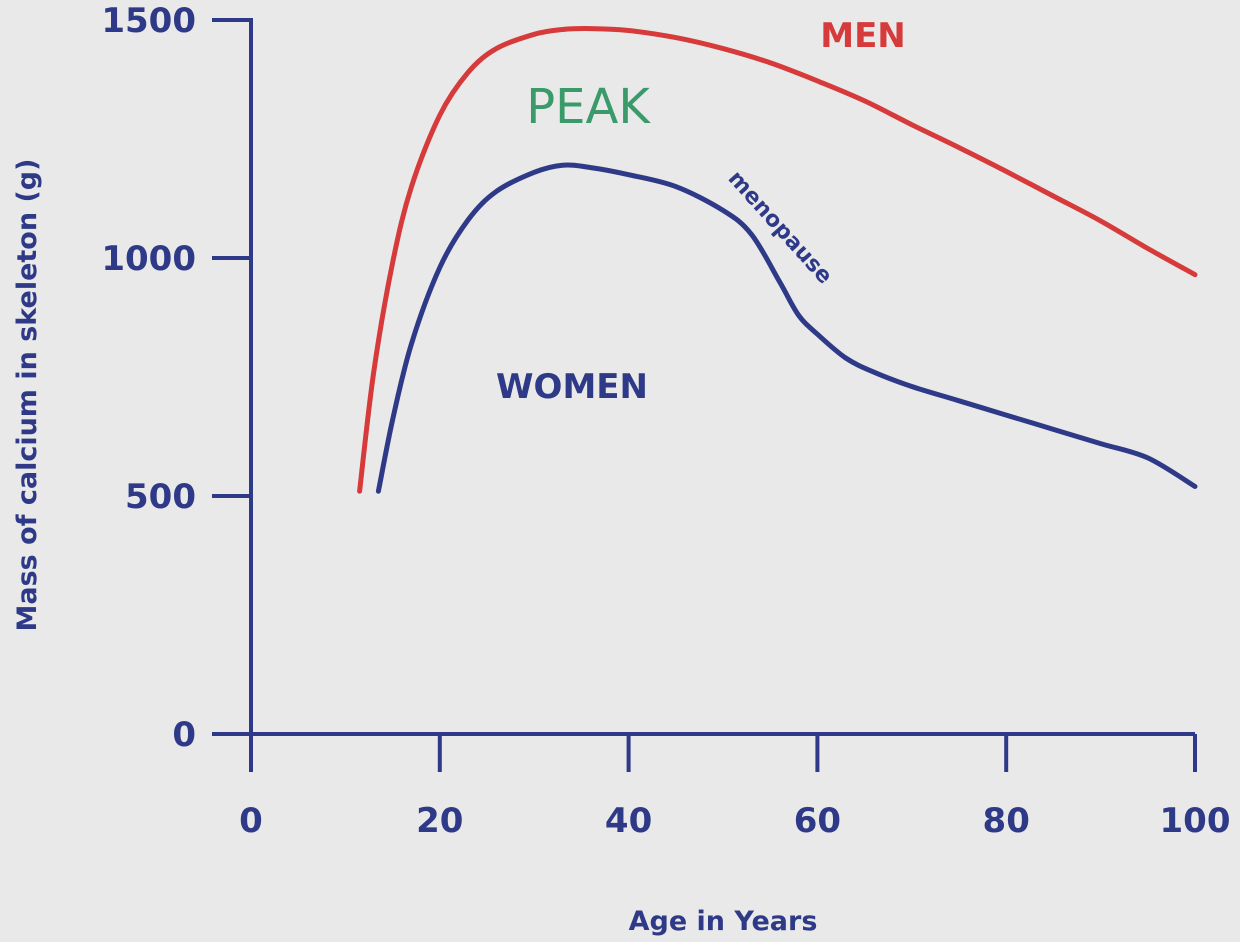  Describe the element at coordinates (148, 259) in the screenshot. I see `y-tick-label: 1000` at that location.